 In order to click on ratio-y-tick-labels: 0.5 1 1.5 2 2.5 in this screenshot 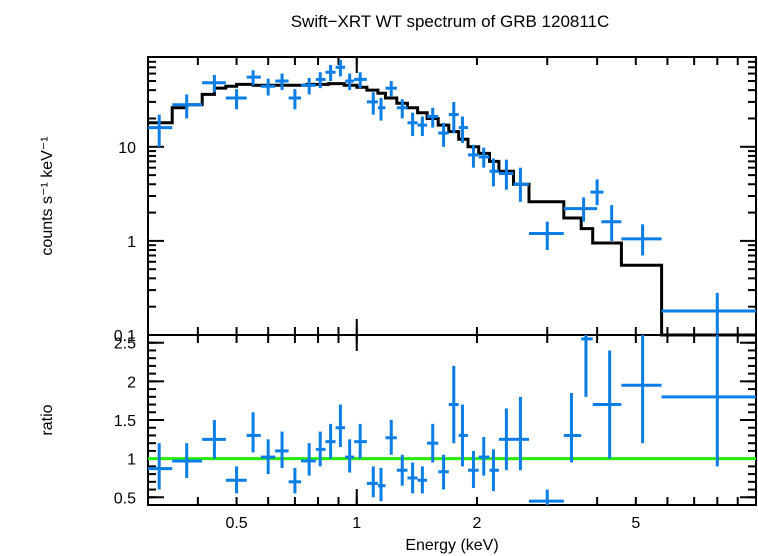, I will do `click(125, 422)`.